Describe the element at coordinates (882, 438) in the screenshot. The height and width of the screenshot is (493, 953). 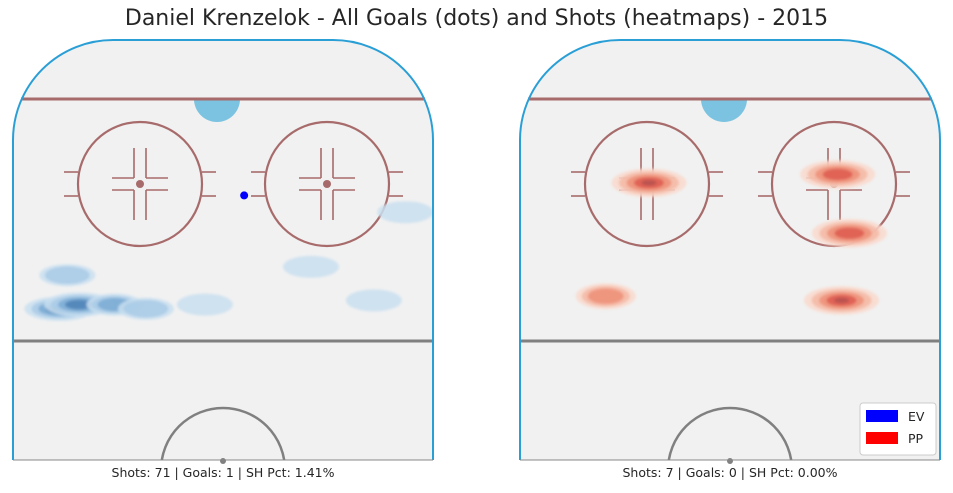
I see `legend-swatch-pp` at that location.